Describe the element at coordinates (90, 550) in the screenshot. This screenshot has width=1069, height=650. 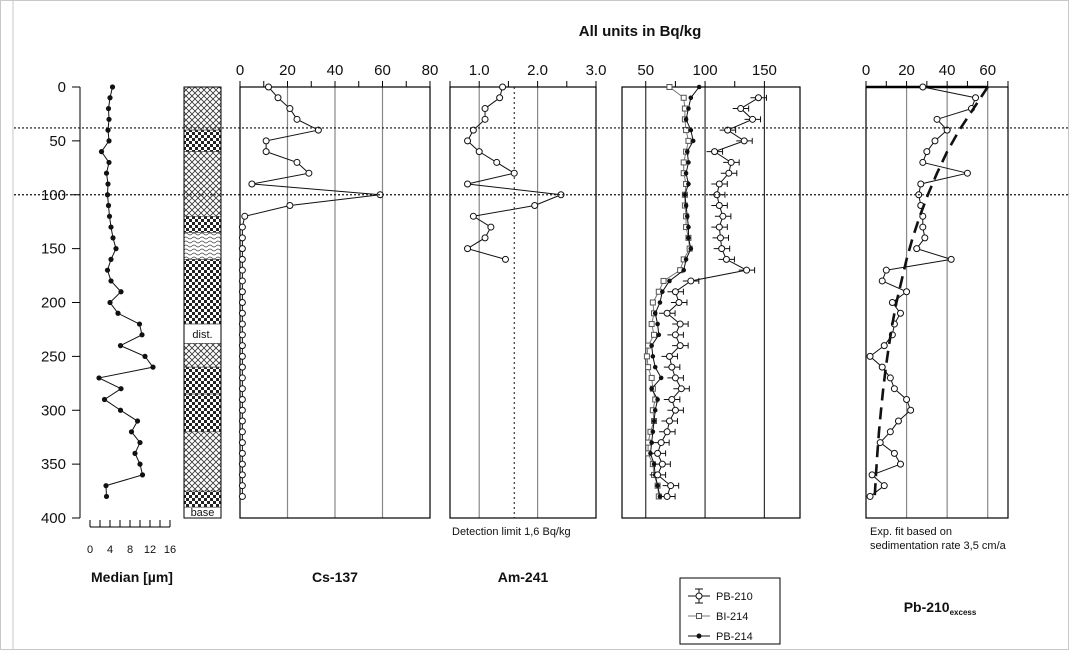
I see `median-x-tick-label: 0` at that location.